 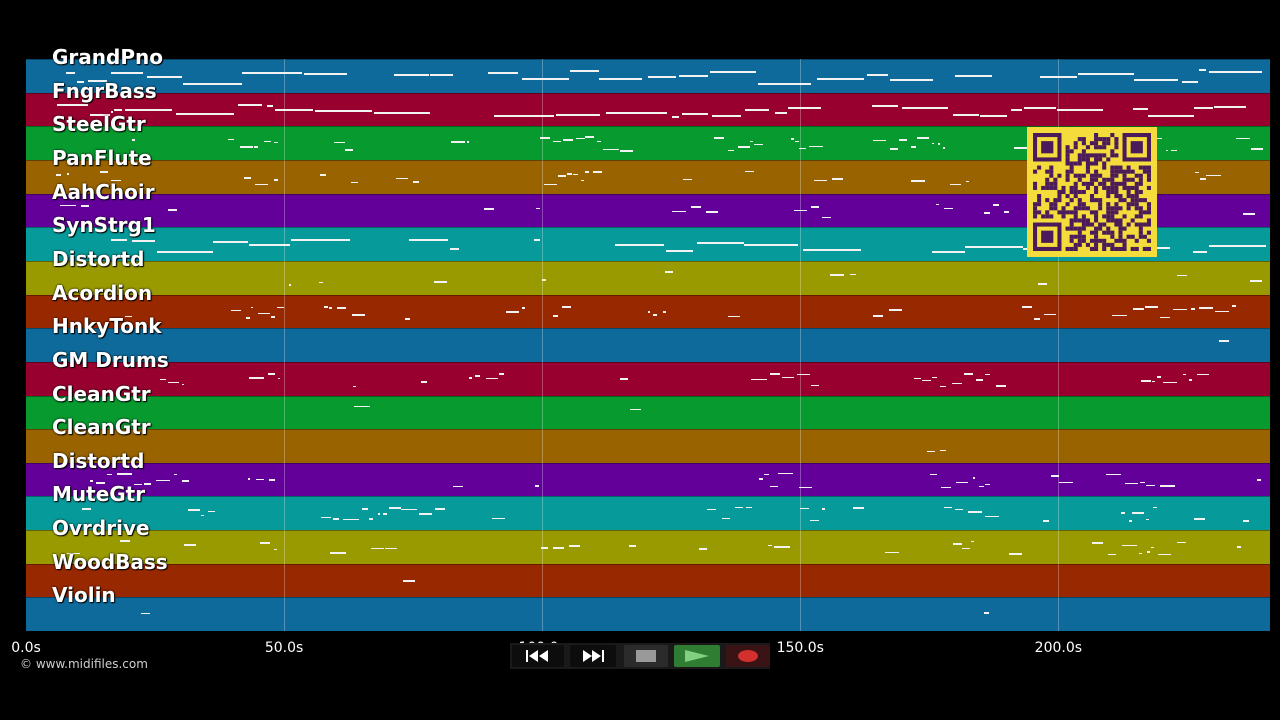 What do you see at coordinates (84, 595) in the screenshot?
I see `track-name-label: Violin` at bounding box center [84, 595].